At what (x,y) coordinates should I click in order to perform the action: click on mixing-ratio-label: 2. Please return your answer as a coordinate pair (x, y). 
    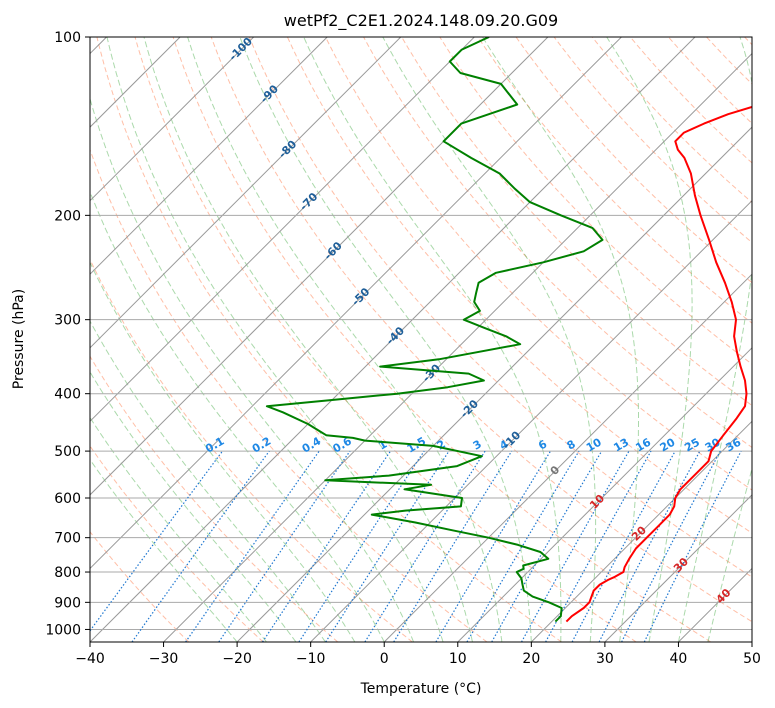
    Looking at the image, I should click on (441, 445).